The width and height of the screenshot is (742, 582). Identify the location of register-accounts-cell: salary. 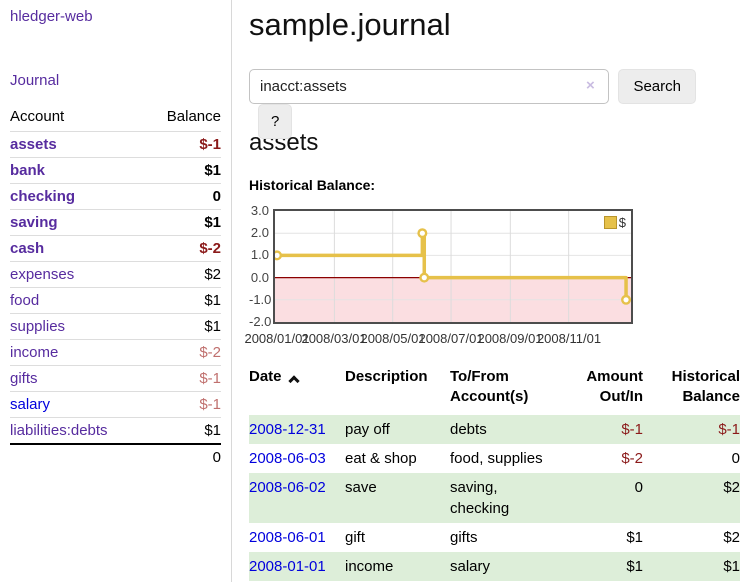
(470, 566).